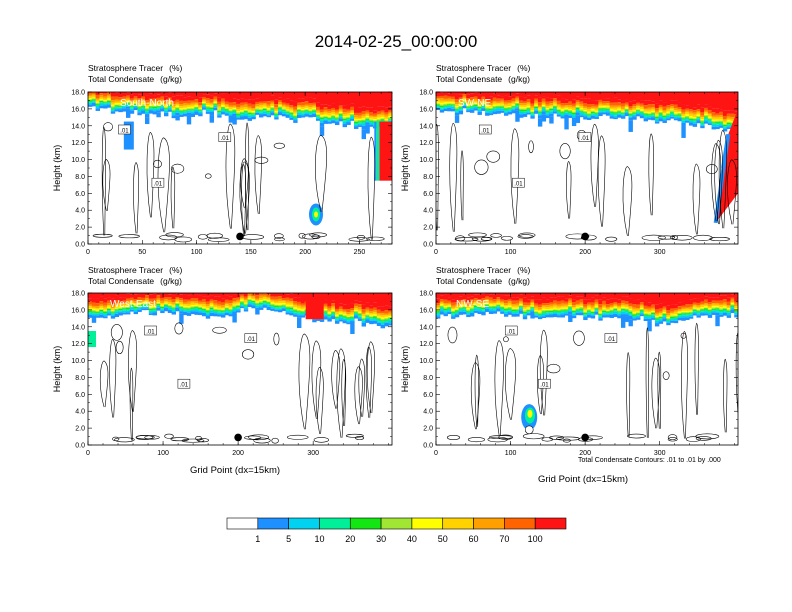 Image resolution: width=792 pixels, height=612 pixels. What do you see at coordinates (489, 523) in the screenshot?
I see `colorbar-swatch` at bounding box center [489, 523].